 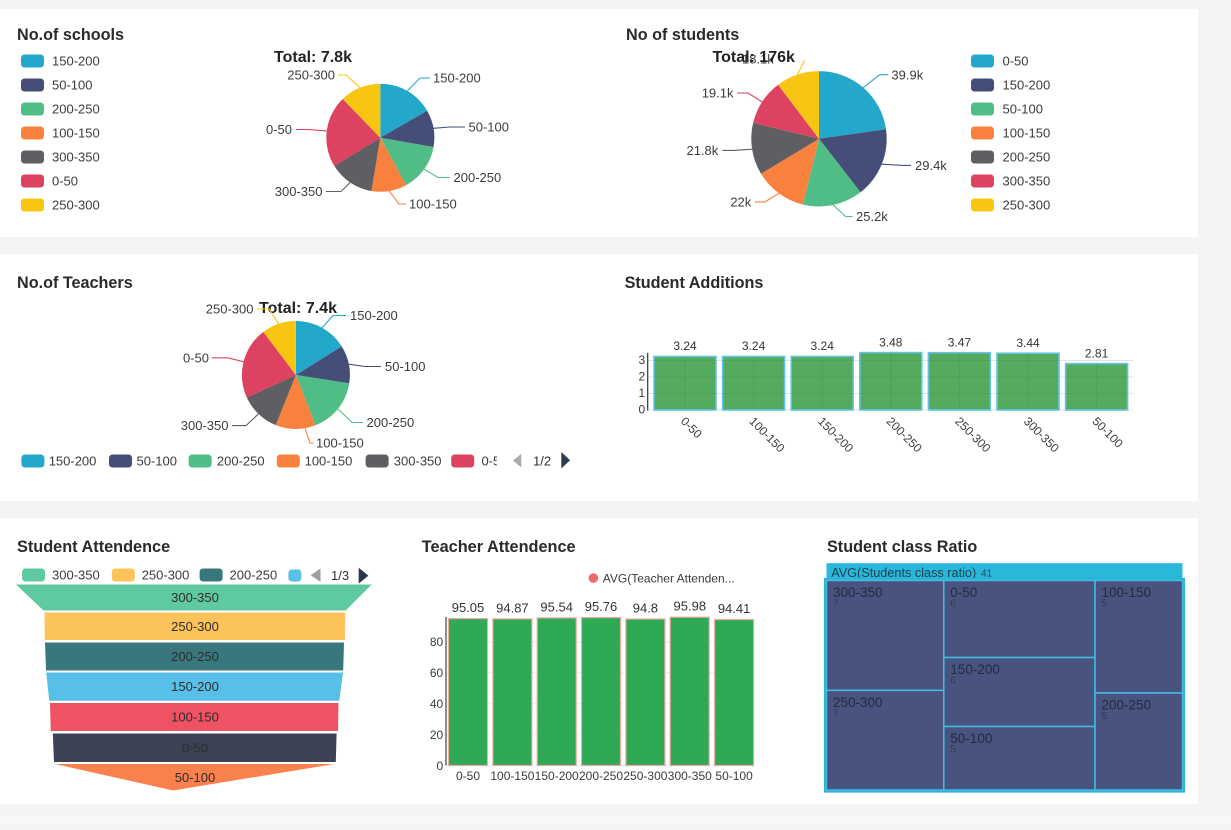 I want to click on svg-text: 18.1k, so click(x=758, y=59).